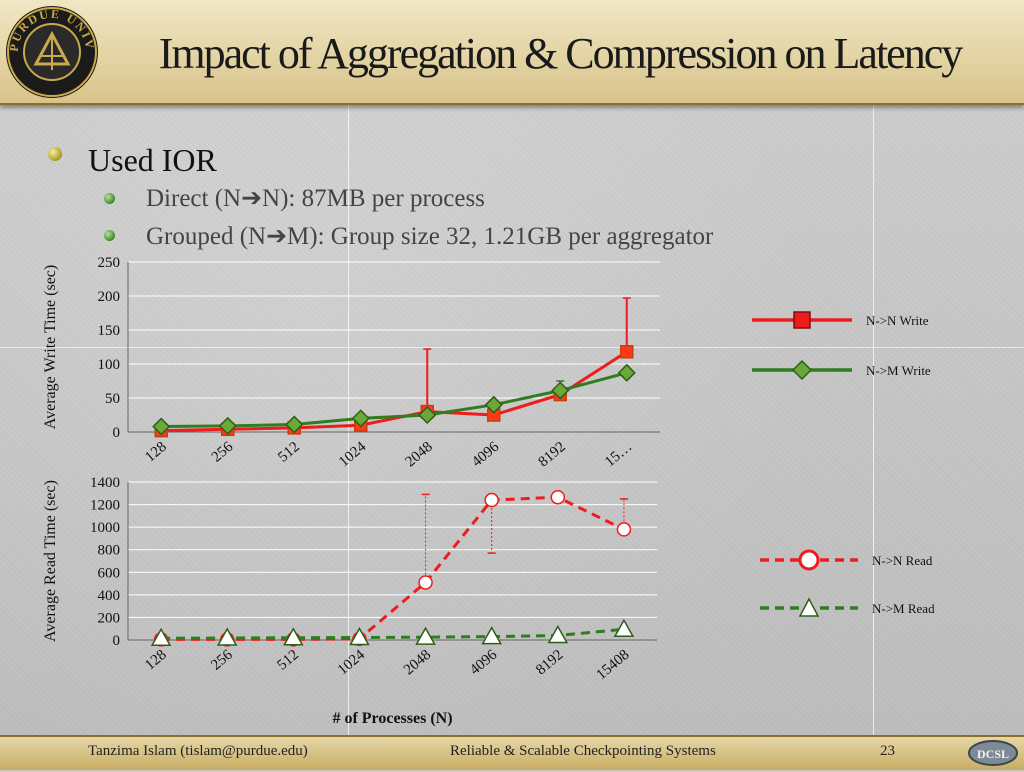 This screenshot has width=1024, height=772. I want to click on dcsl-logo: DCSL, so click(993, 753).